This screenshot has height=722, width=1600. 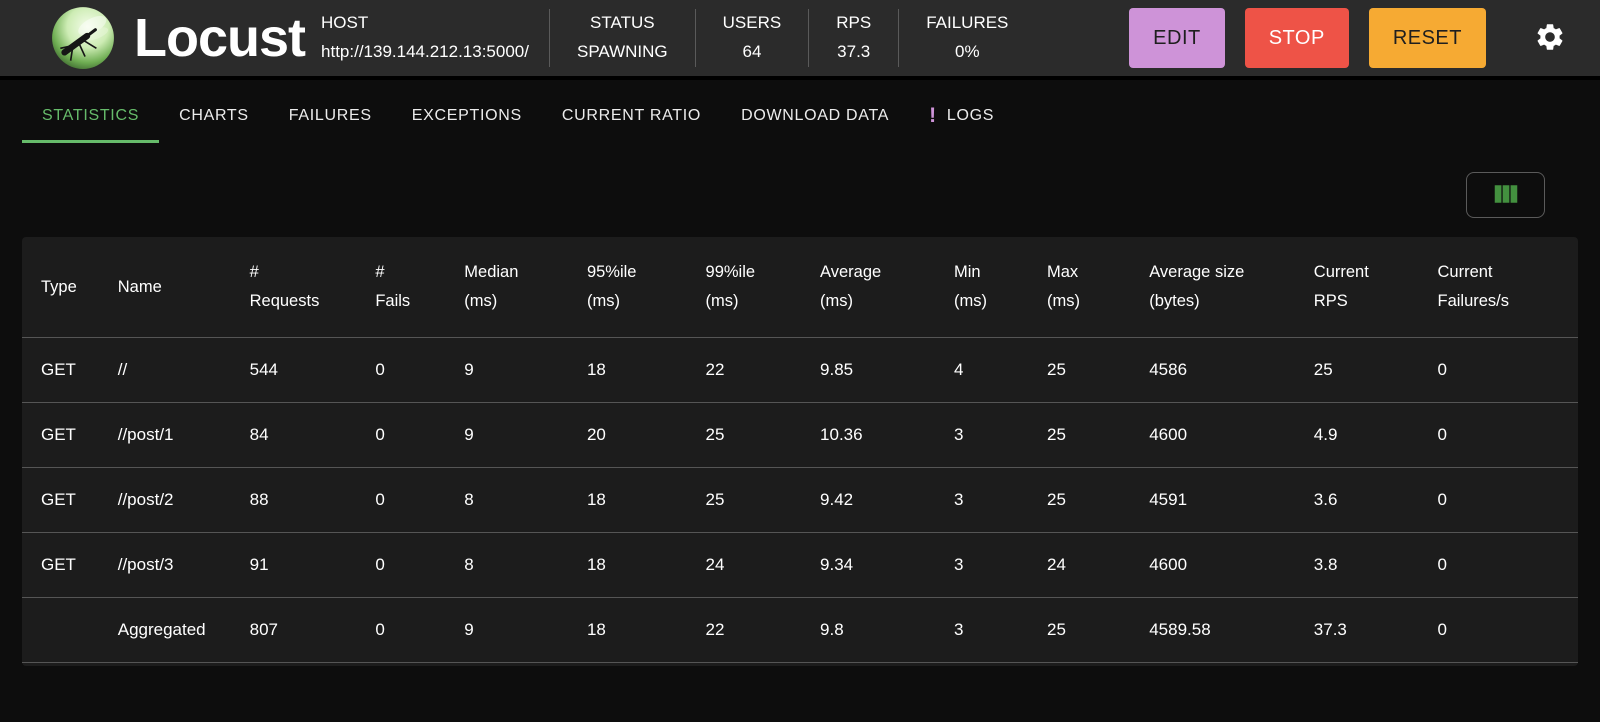 I want to click on settings-button, so click(x=1550, y=38).